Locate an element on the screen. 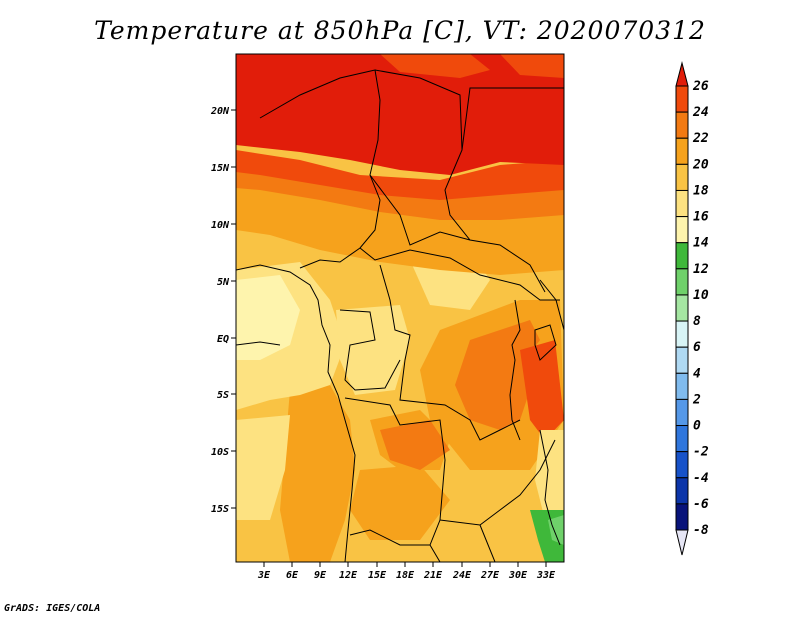 The width and height of the screenshot is (800, 618). lat-label: 20N is located at coordinates (220, 111).